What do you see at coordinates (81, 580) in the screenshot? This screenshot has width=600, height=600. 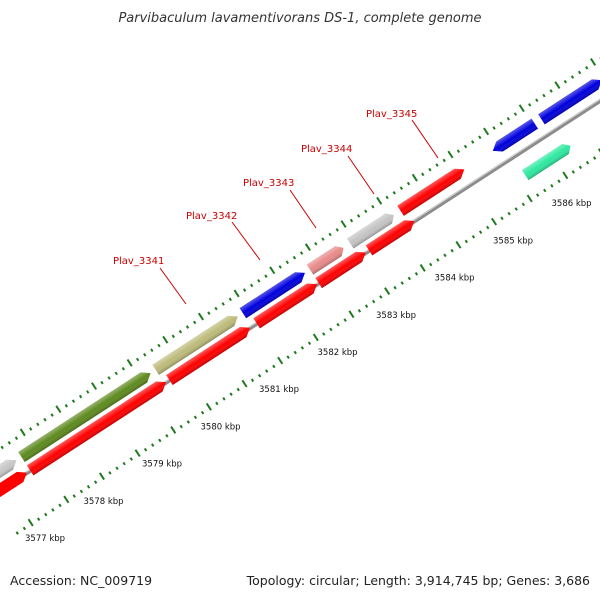 I see `accession-text: Accession: NC_009719` at bounding box center [81, 580].